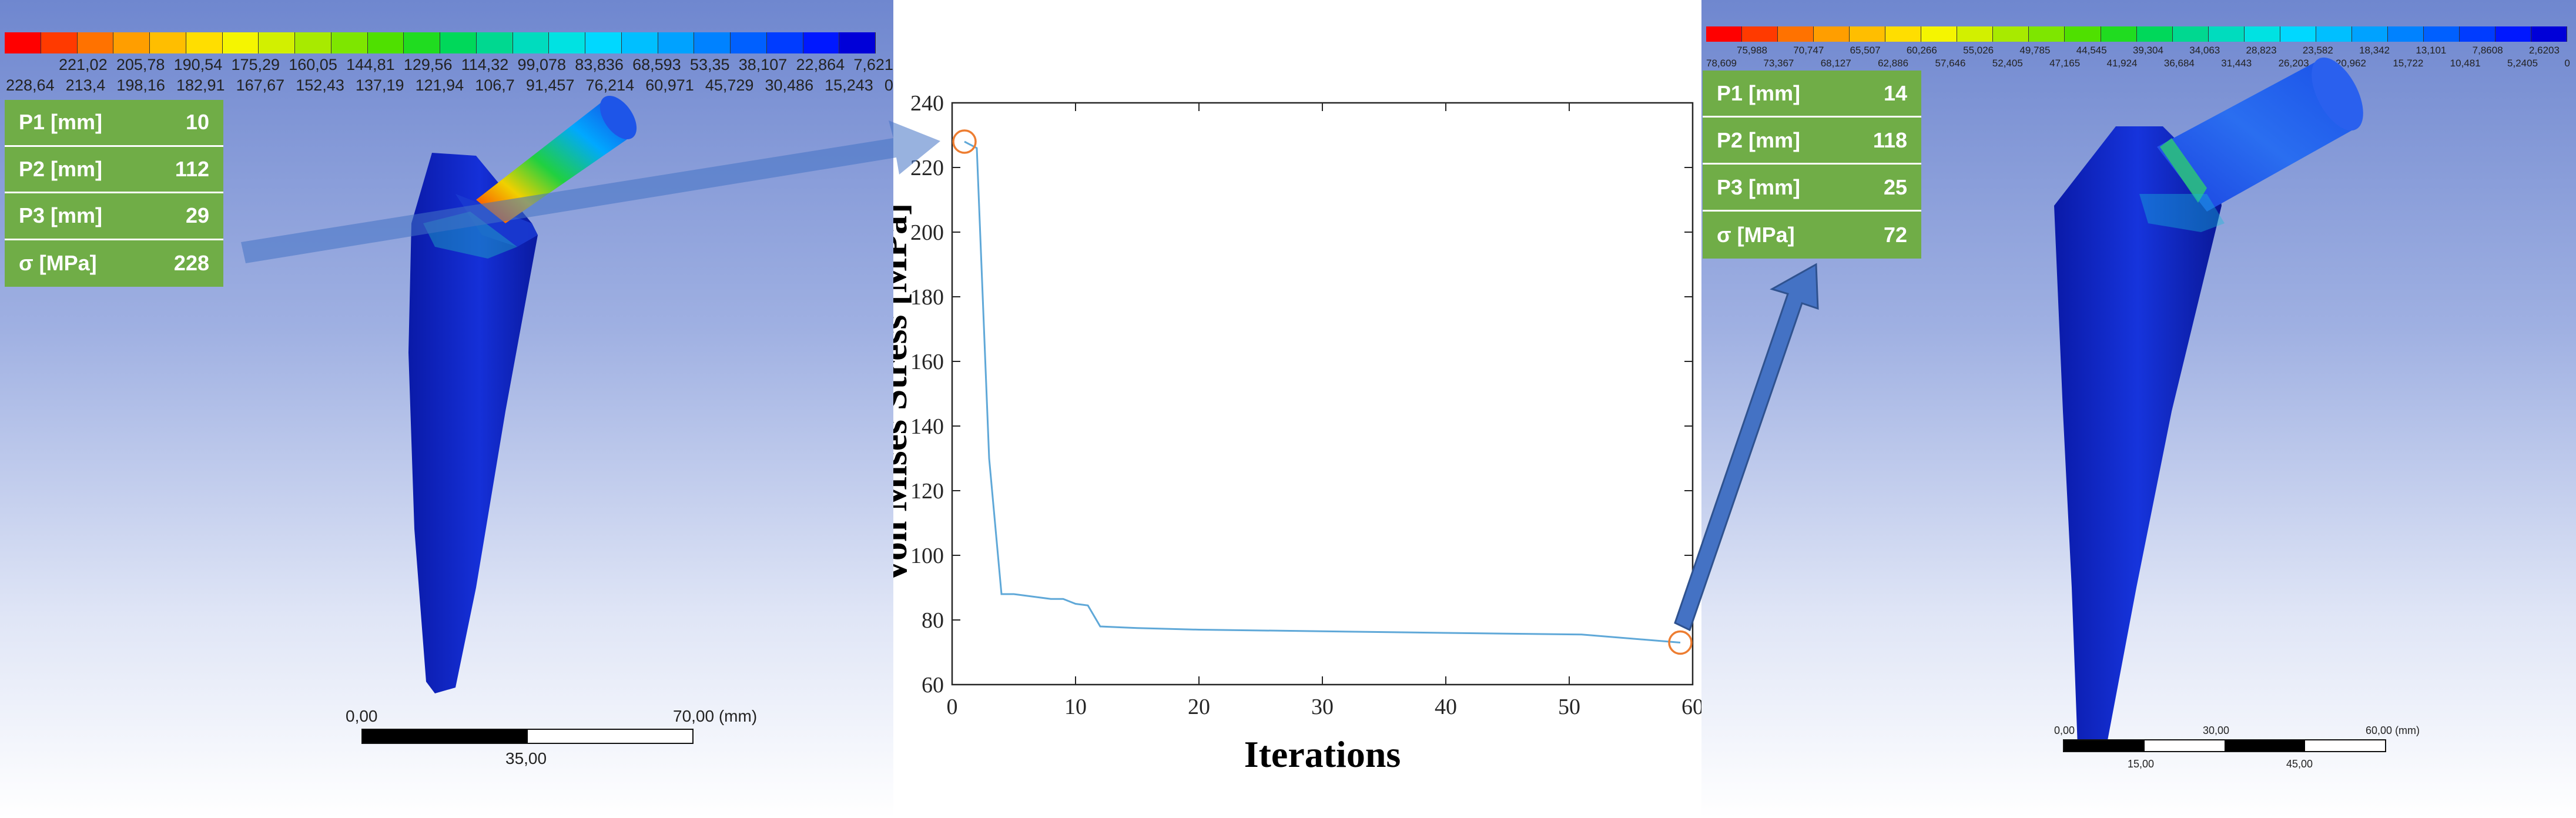 This screenshot has height=818, width=2576. I want to click on legend-value-label: 73,367, so click(1778, 63).